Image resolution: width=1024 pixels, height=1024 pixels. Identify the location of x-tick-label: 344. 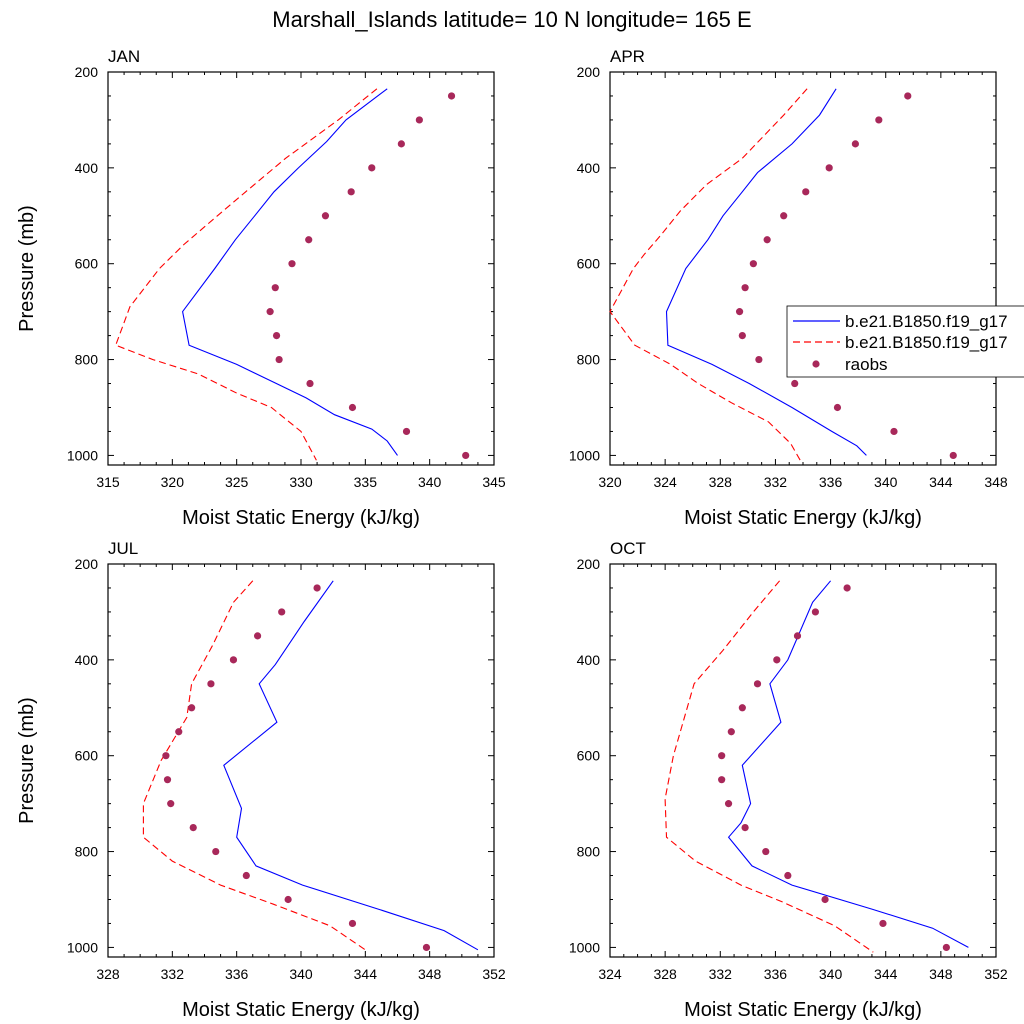
(366, 974).